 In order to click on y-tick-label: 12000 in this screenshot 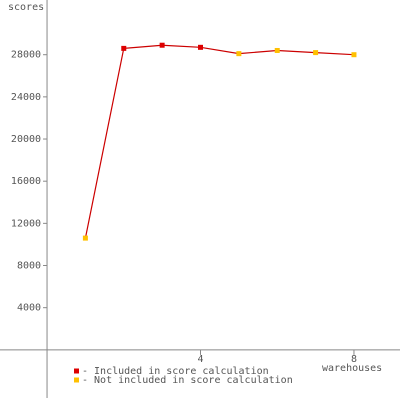, I will do `click(26, 223)`.